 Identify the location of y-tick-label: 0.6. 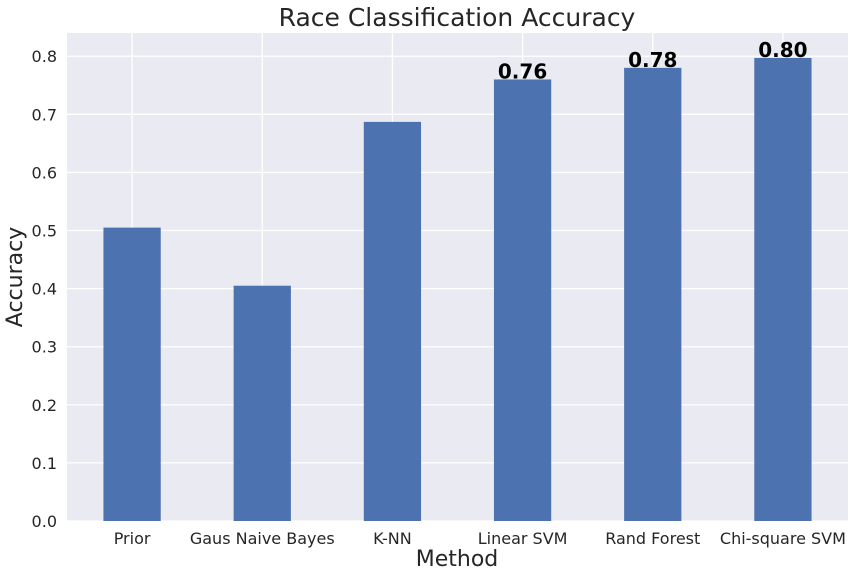
(44, 172).